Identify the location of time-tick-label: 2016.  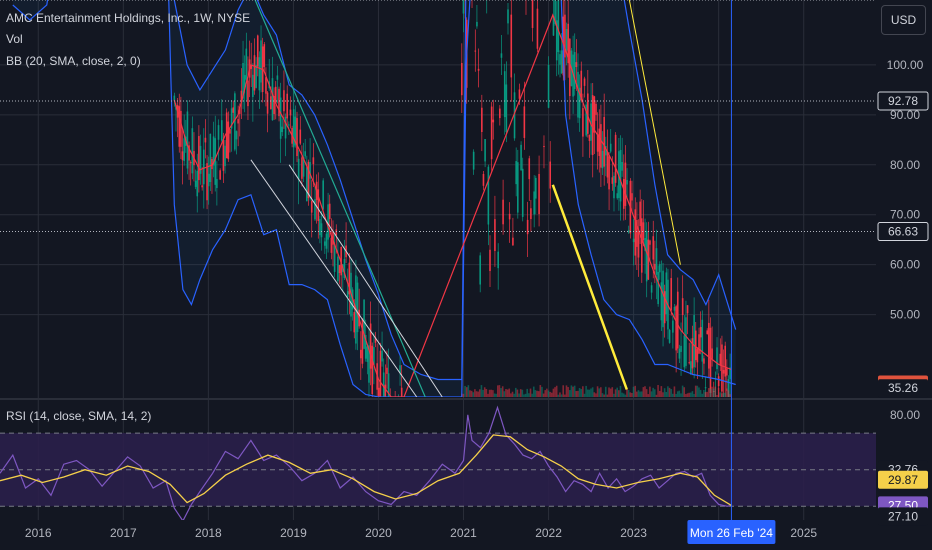
(38, 533).